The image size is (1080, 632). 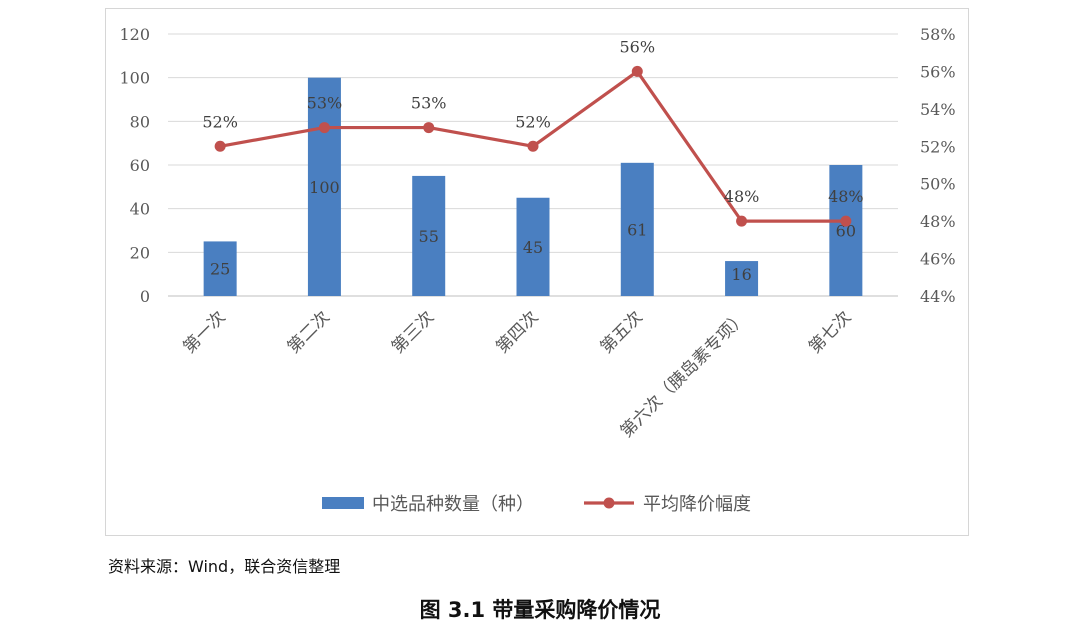 I want to click on bar-data-label: 61, so click(x=637, y=229).